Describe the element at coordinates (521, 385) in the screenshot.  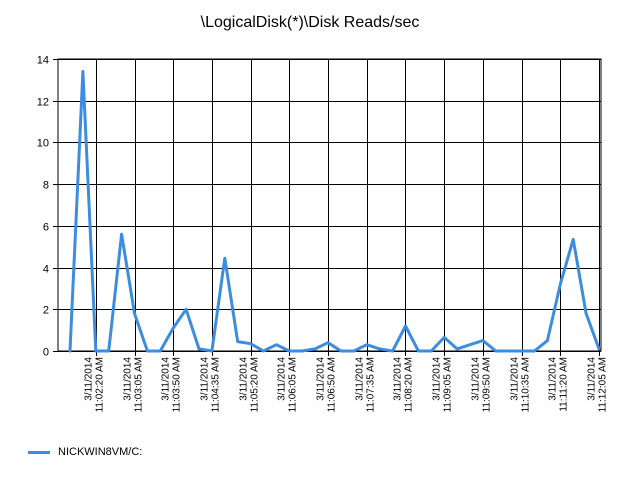
I see `x-tick-label: 3/11/201411:10:35 AM` at that location.